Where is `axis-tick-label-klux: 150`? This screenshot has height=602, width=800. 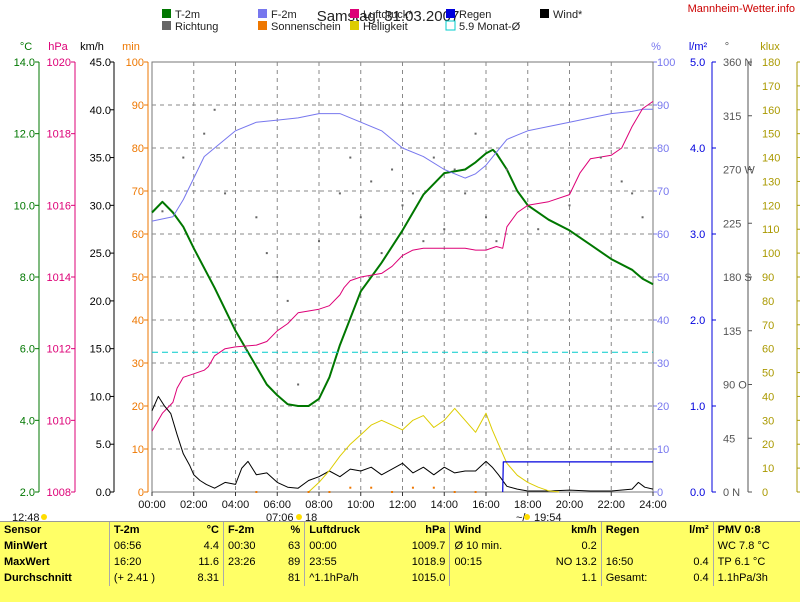
axis-tick-label-klux: 150 is located at coordinates (771, 135).